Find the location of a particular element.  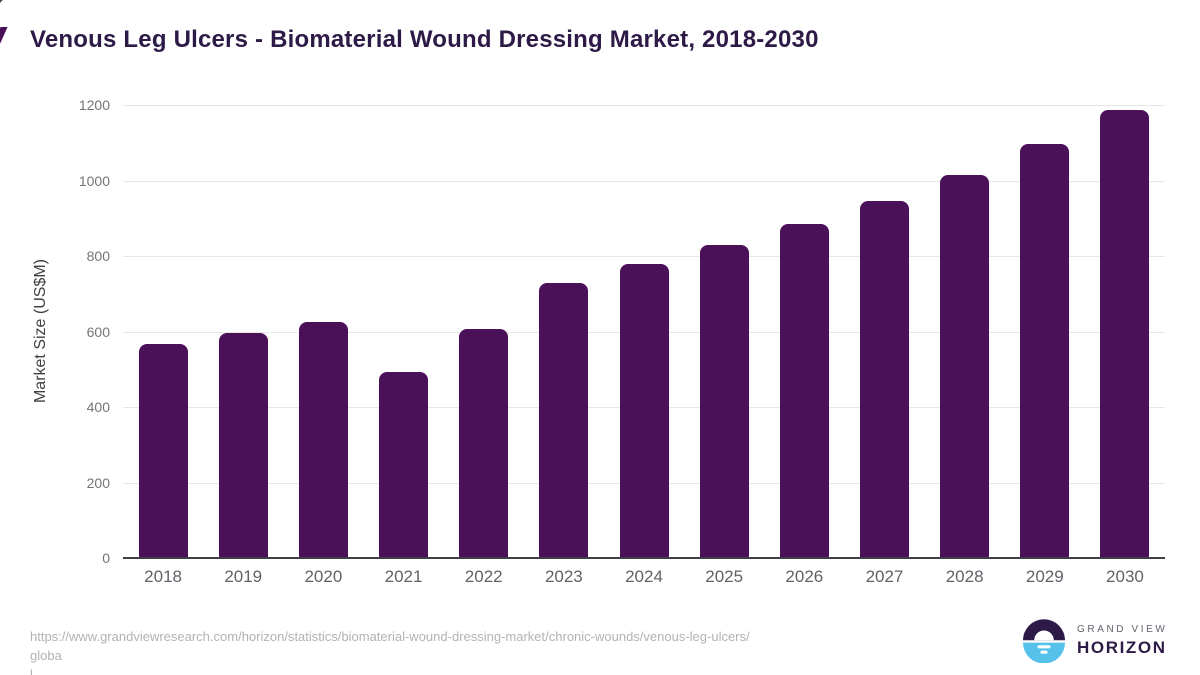

x-tick-label: 2020 is located at coordinates (323, 576).